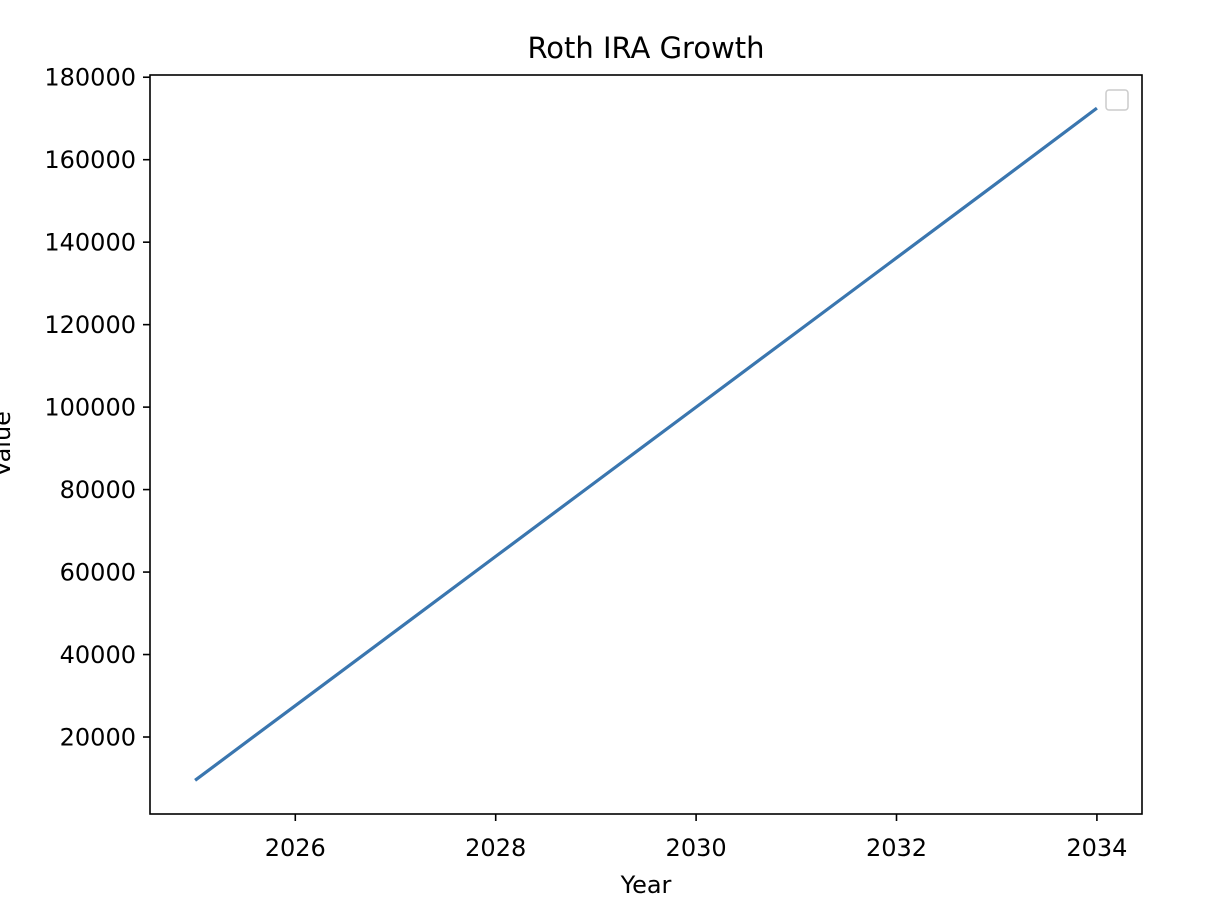  I want to click on y-tick-label: 160000, so click(90, 160).